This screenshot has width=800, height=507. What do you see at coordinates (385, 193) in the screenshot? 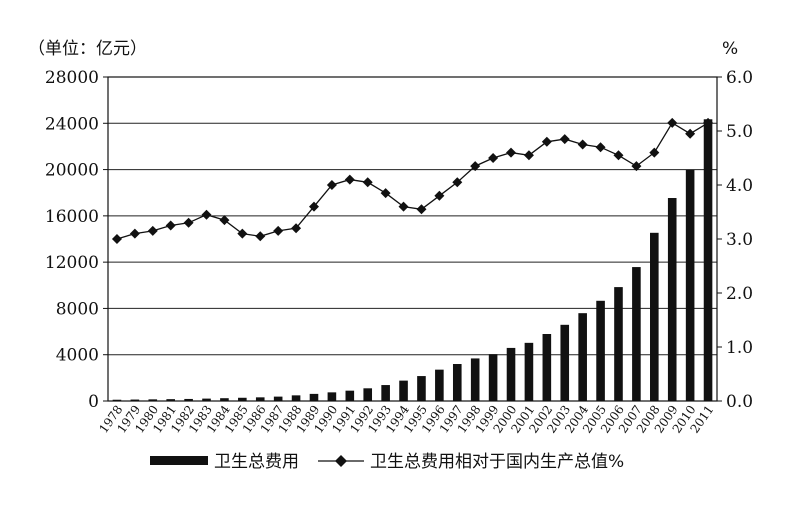
I see `line-point-1993` at bounding box center [385, 193].